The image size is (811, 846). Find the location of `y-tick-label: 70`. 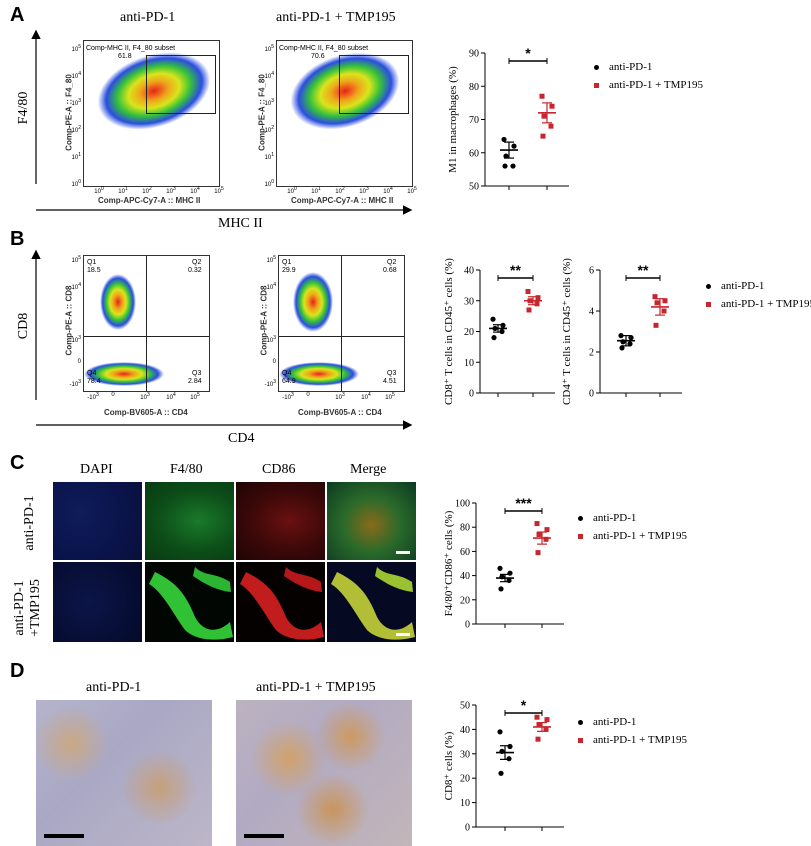

y-tick-label: 70 is located at coordinates (474, 120).